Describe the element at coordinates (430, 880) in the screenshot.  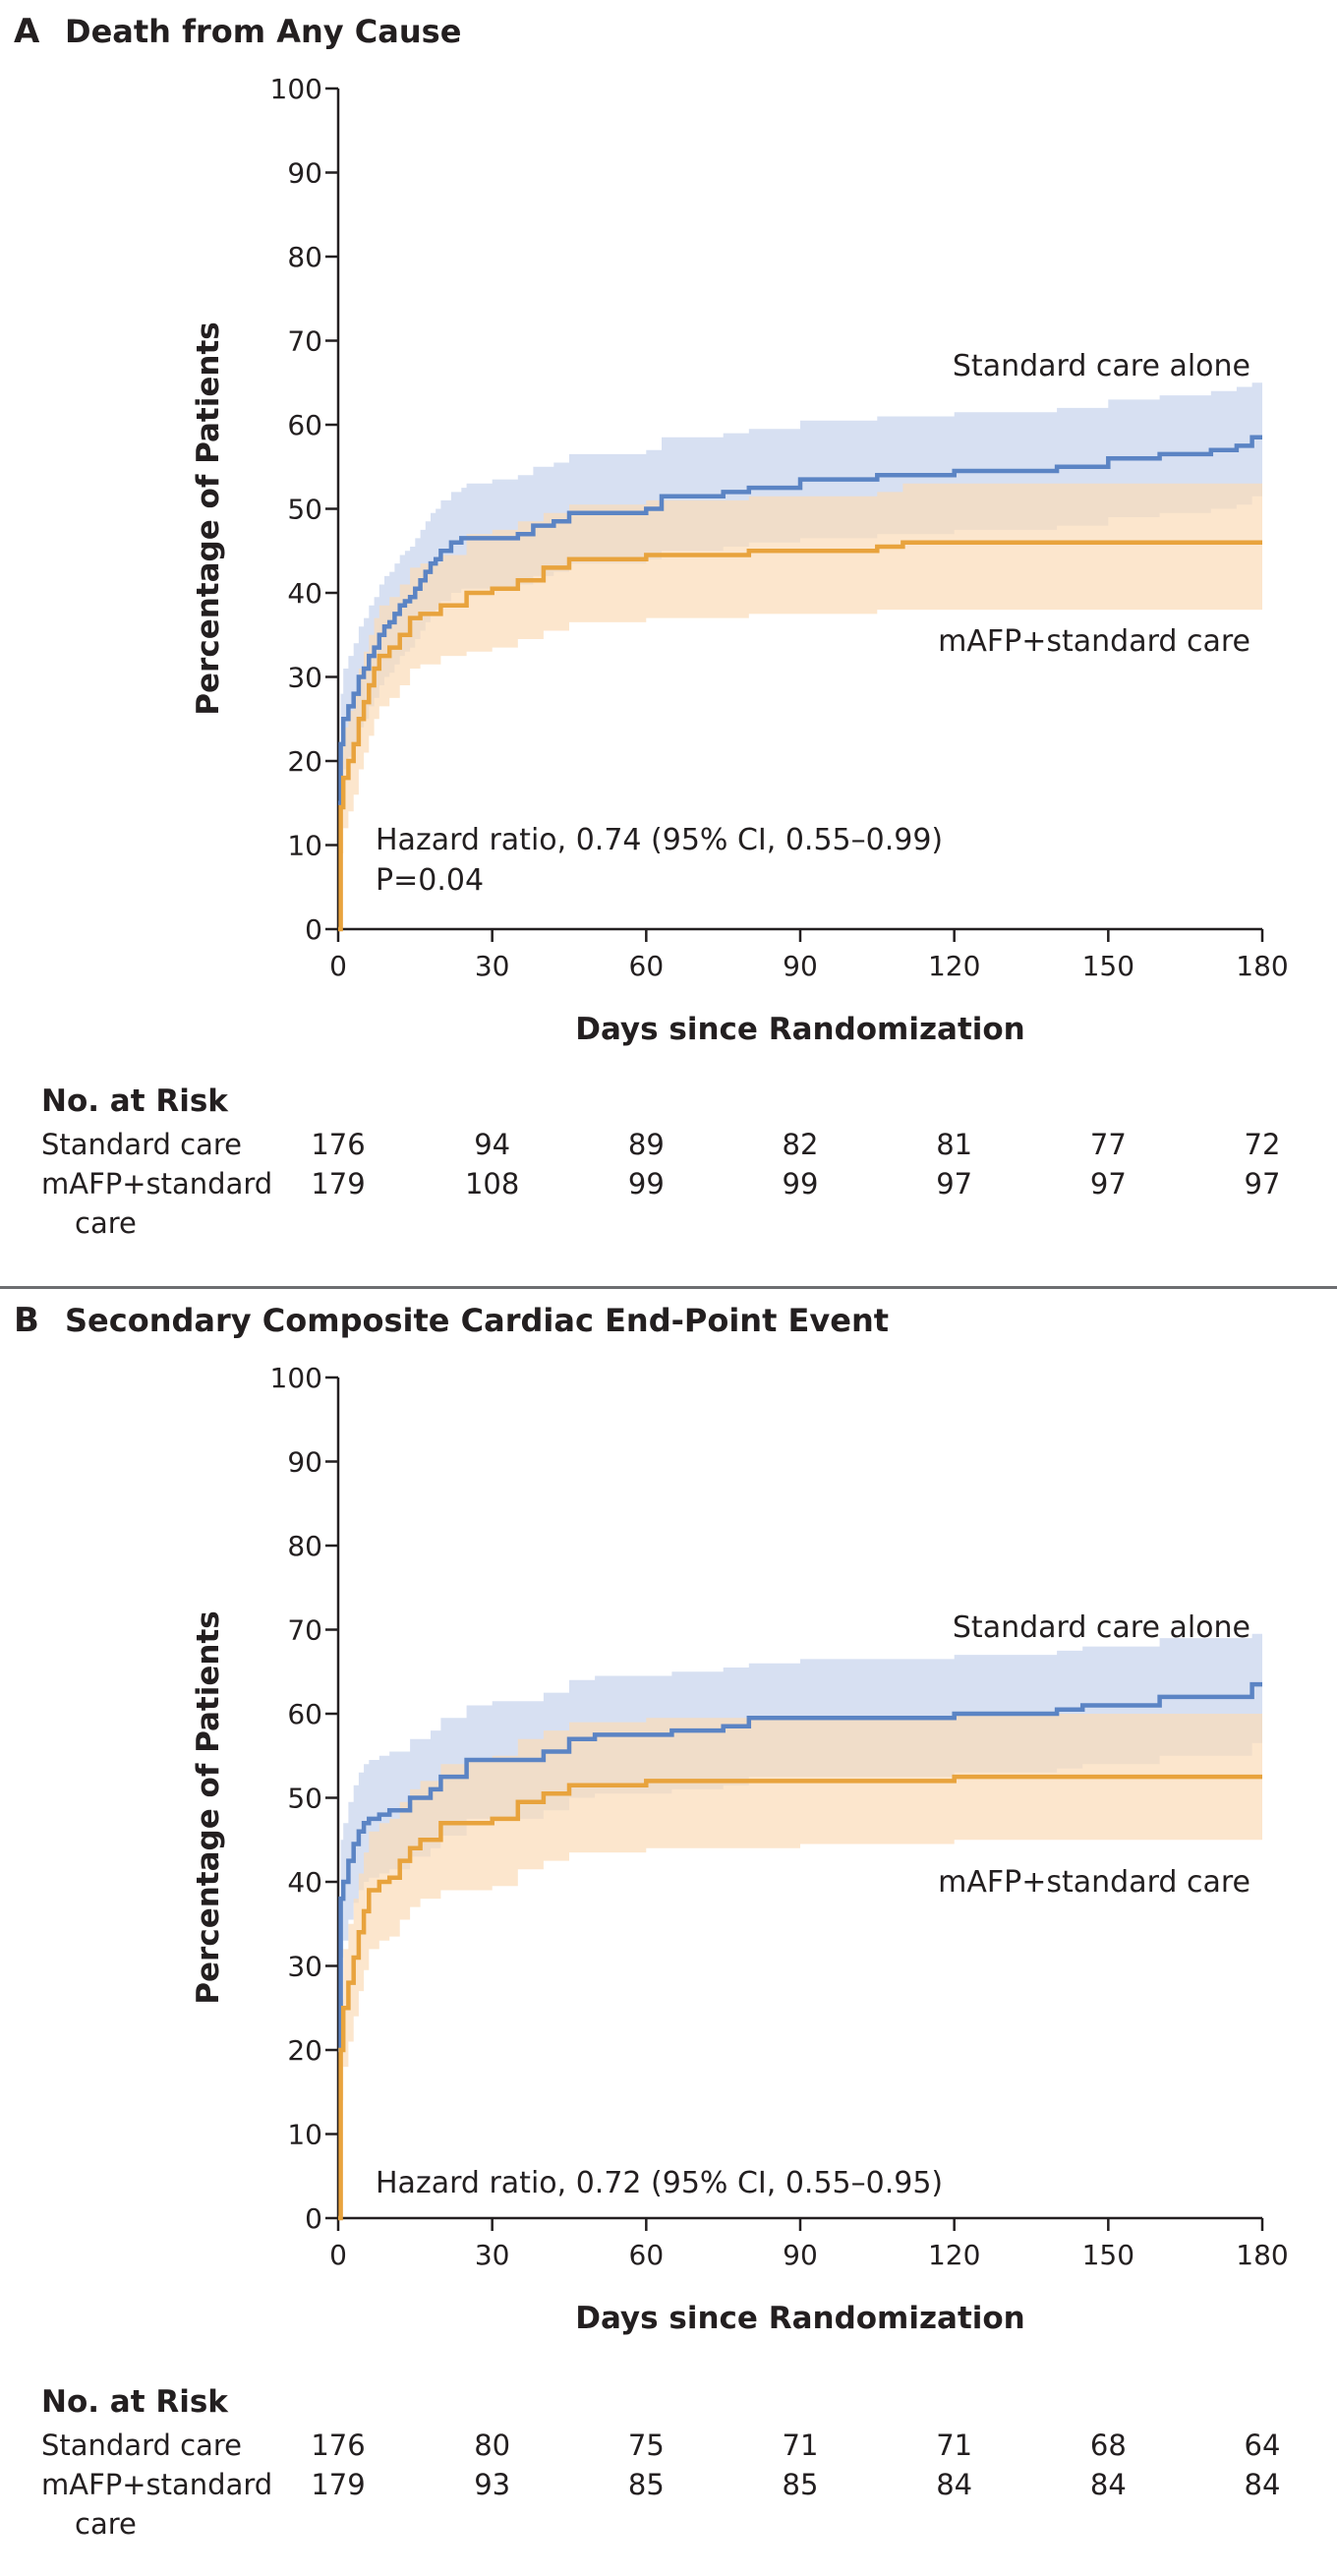
I see `p-value-note: P=0.04` at that location.